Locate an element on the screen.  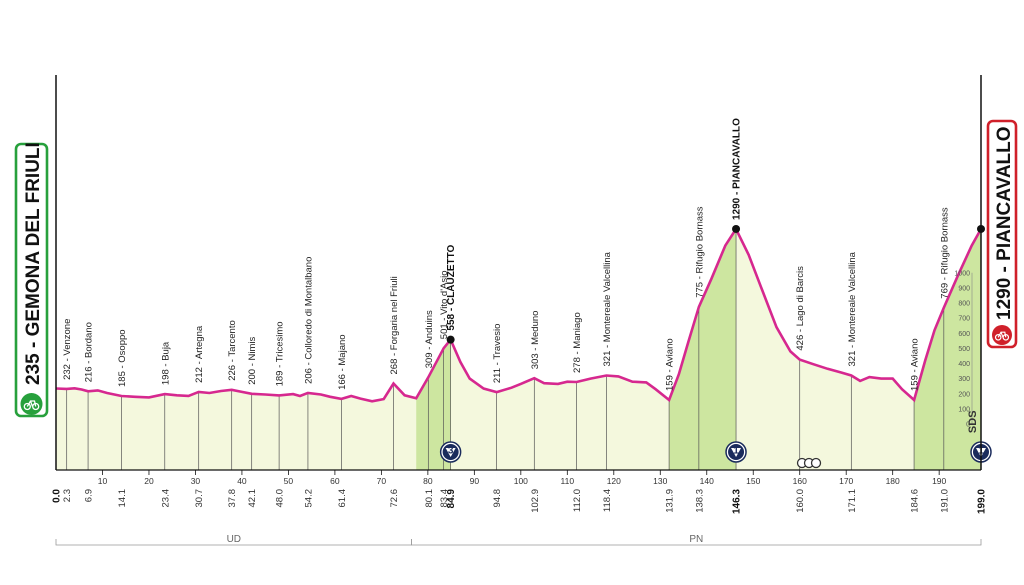
place-label: 216 - Bordano is located at coordinates (89, 352).